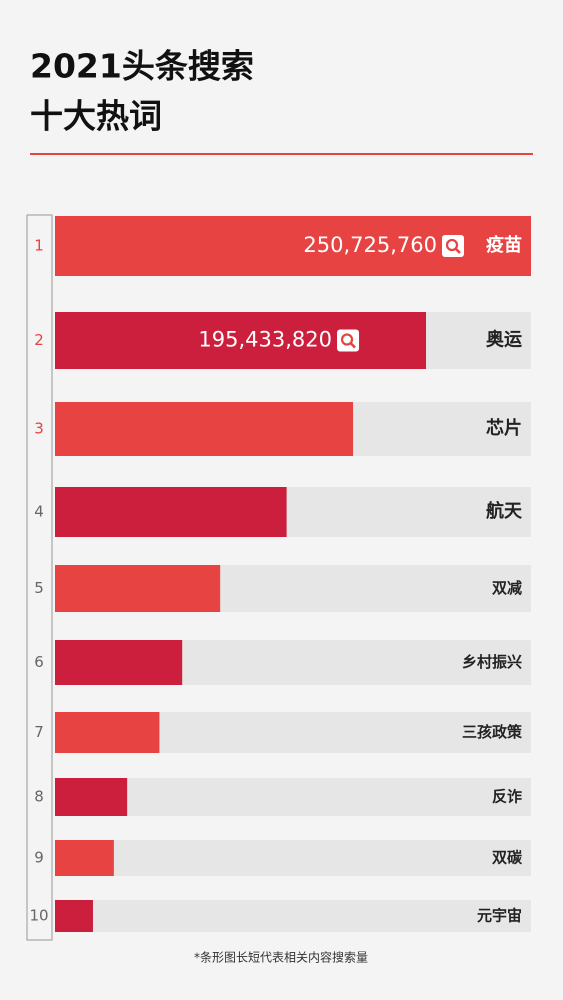 This screenshot has height=1000, width=563. I want to click on category-label: 双减, so click(507, 588).